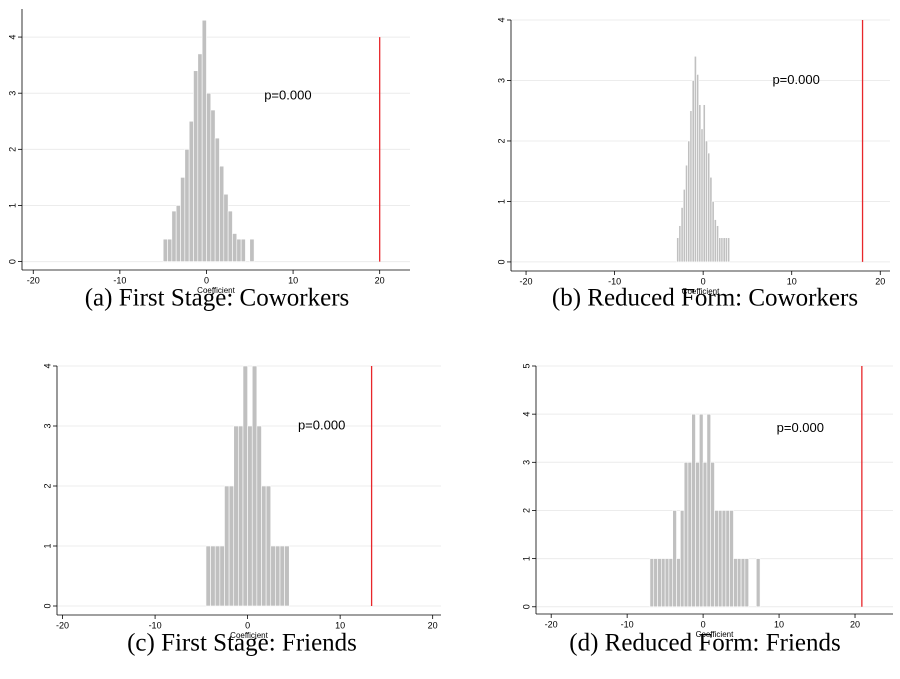 This screenshot has width=900, height=679. I want to click on caption: (d) Reduced Form: Friends, so click(704, 643).